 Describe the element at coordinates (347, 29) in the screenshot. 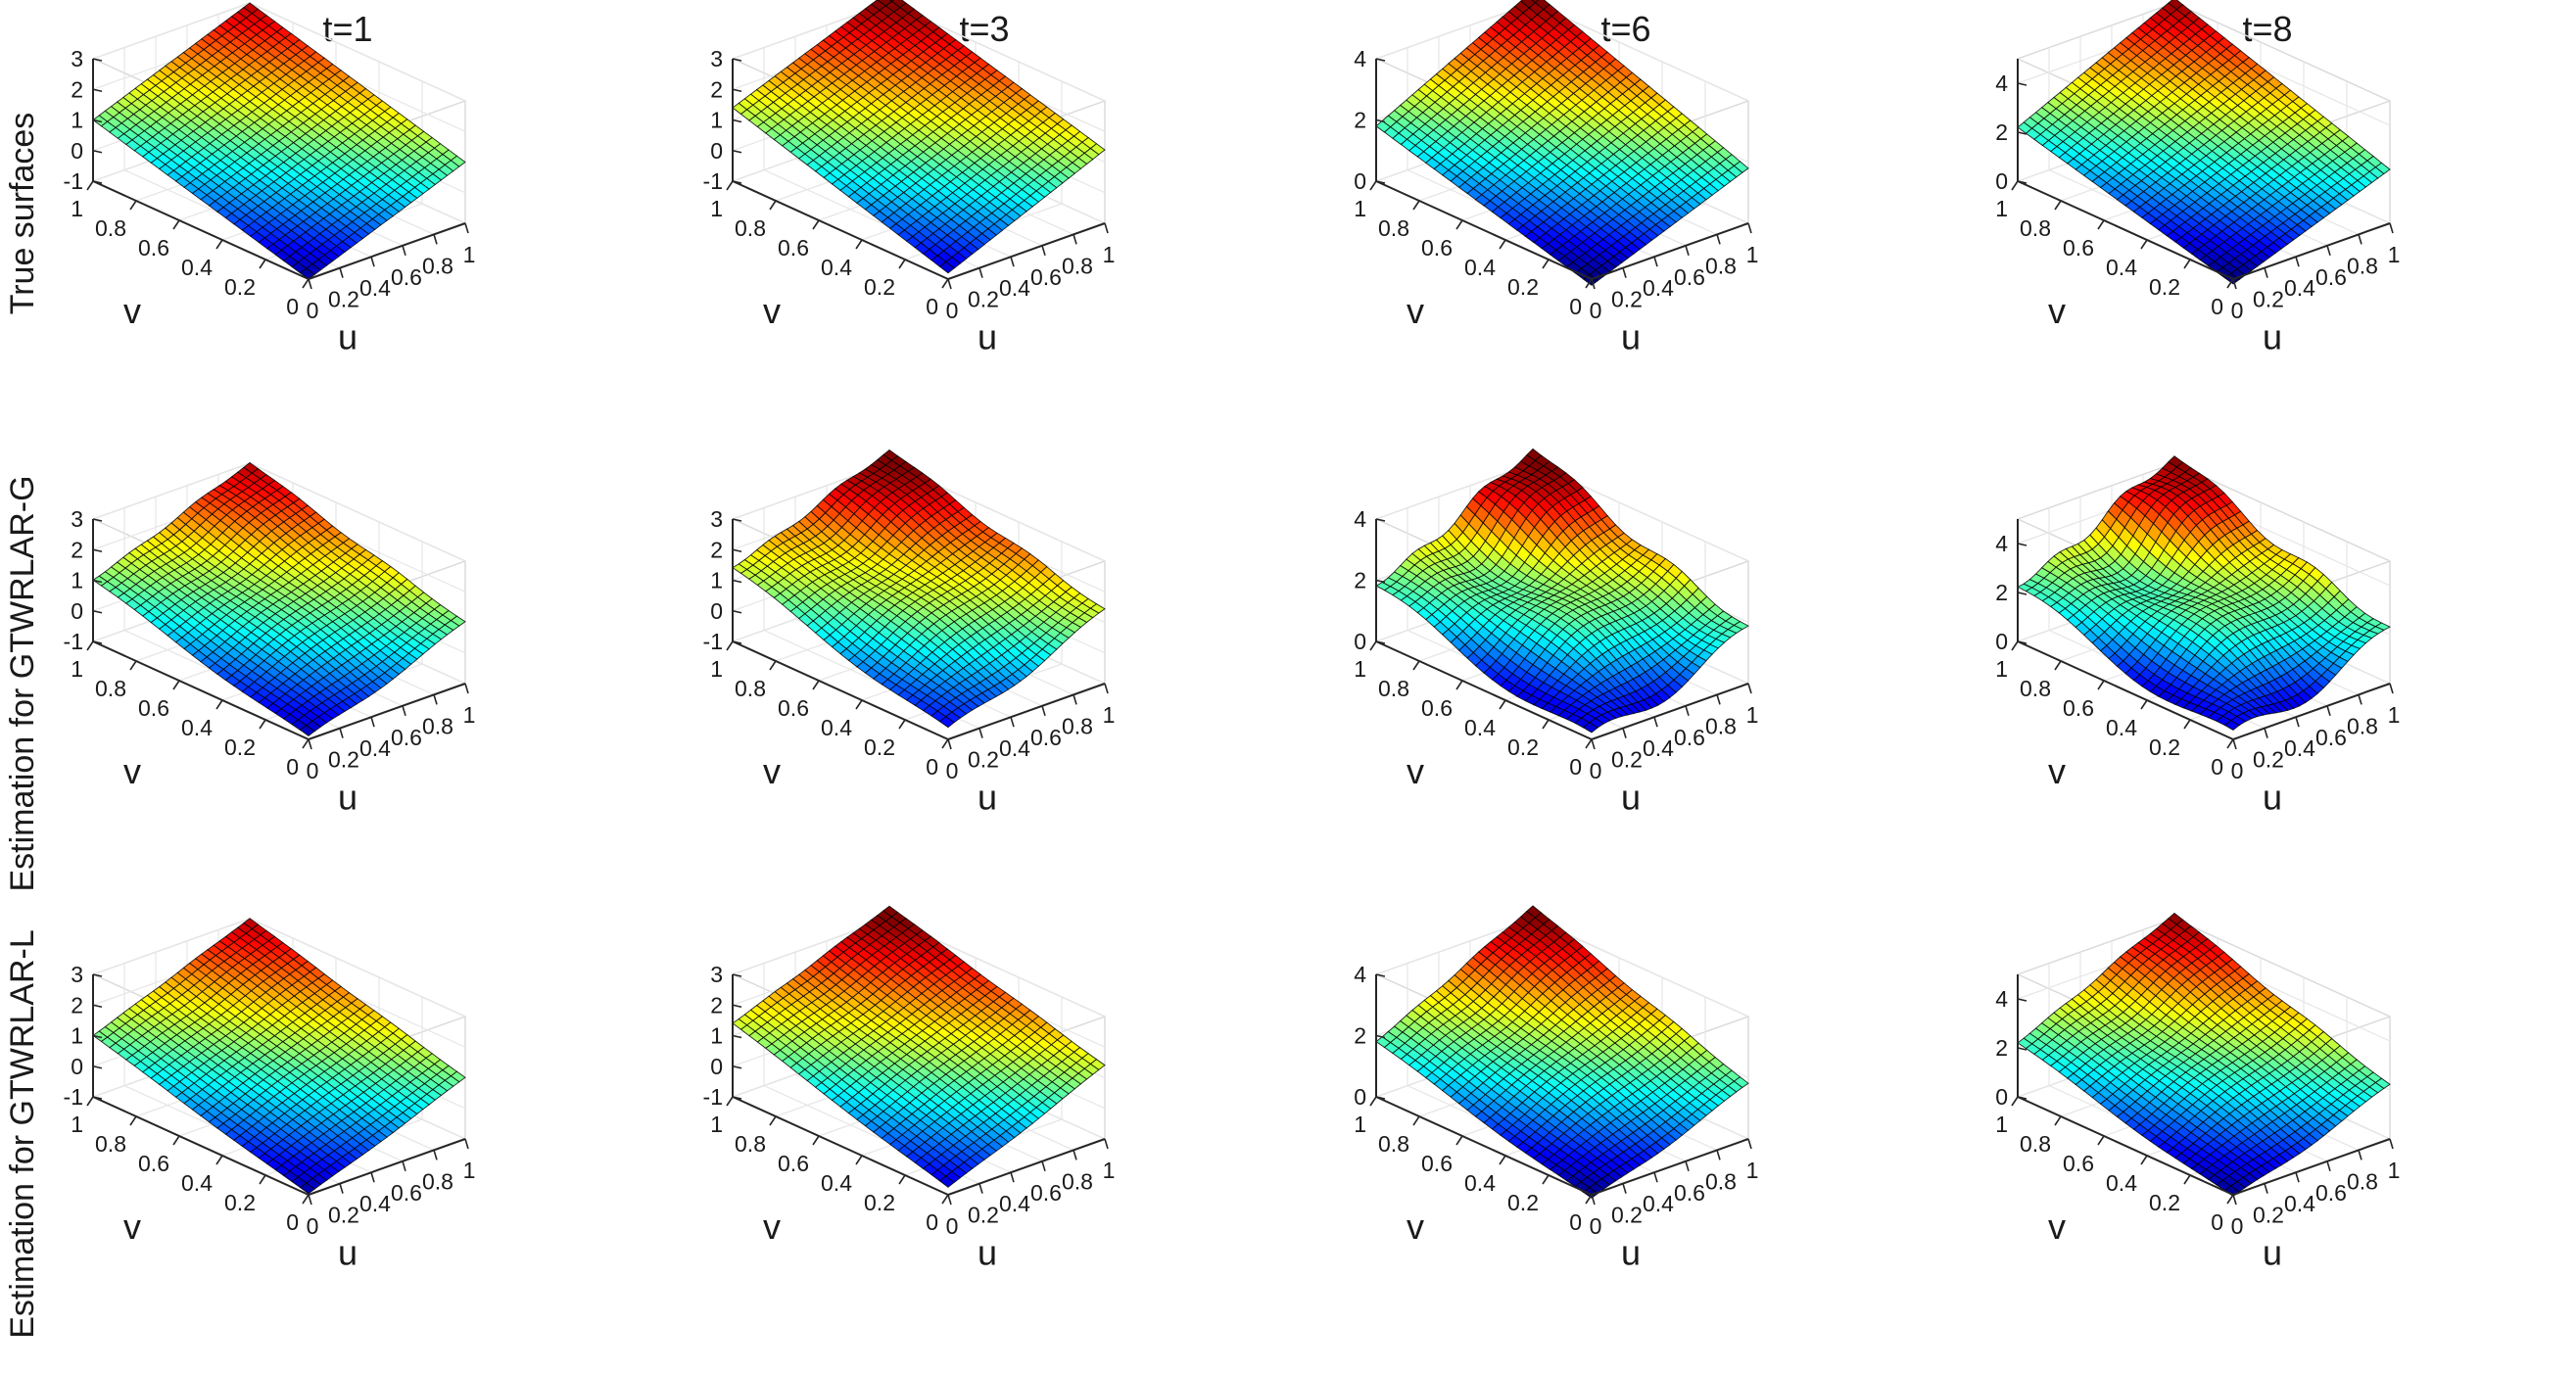

I see `column-title-t1: t=1` at that location.